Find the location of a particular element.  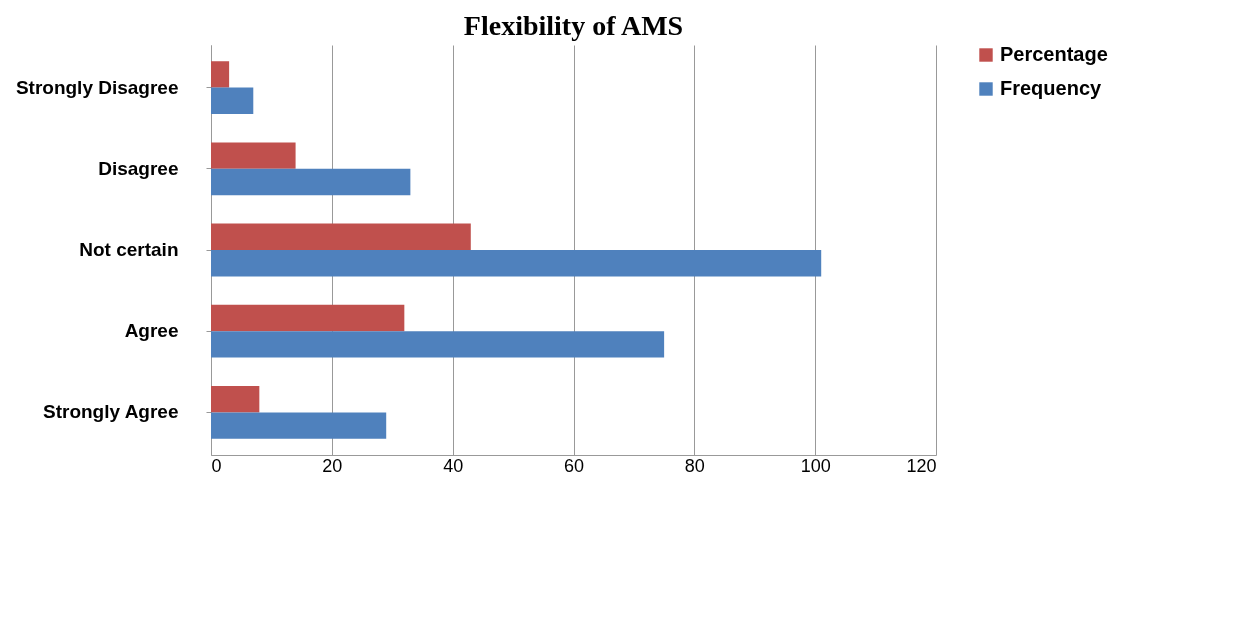

x-tick-label: 40 is located at coordinates (453, 465).